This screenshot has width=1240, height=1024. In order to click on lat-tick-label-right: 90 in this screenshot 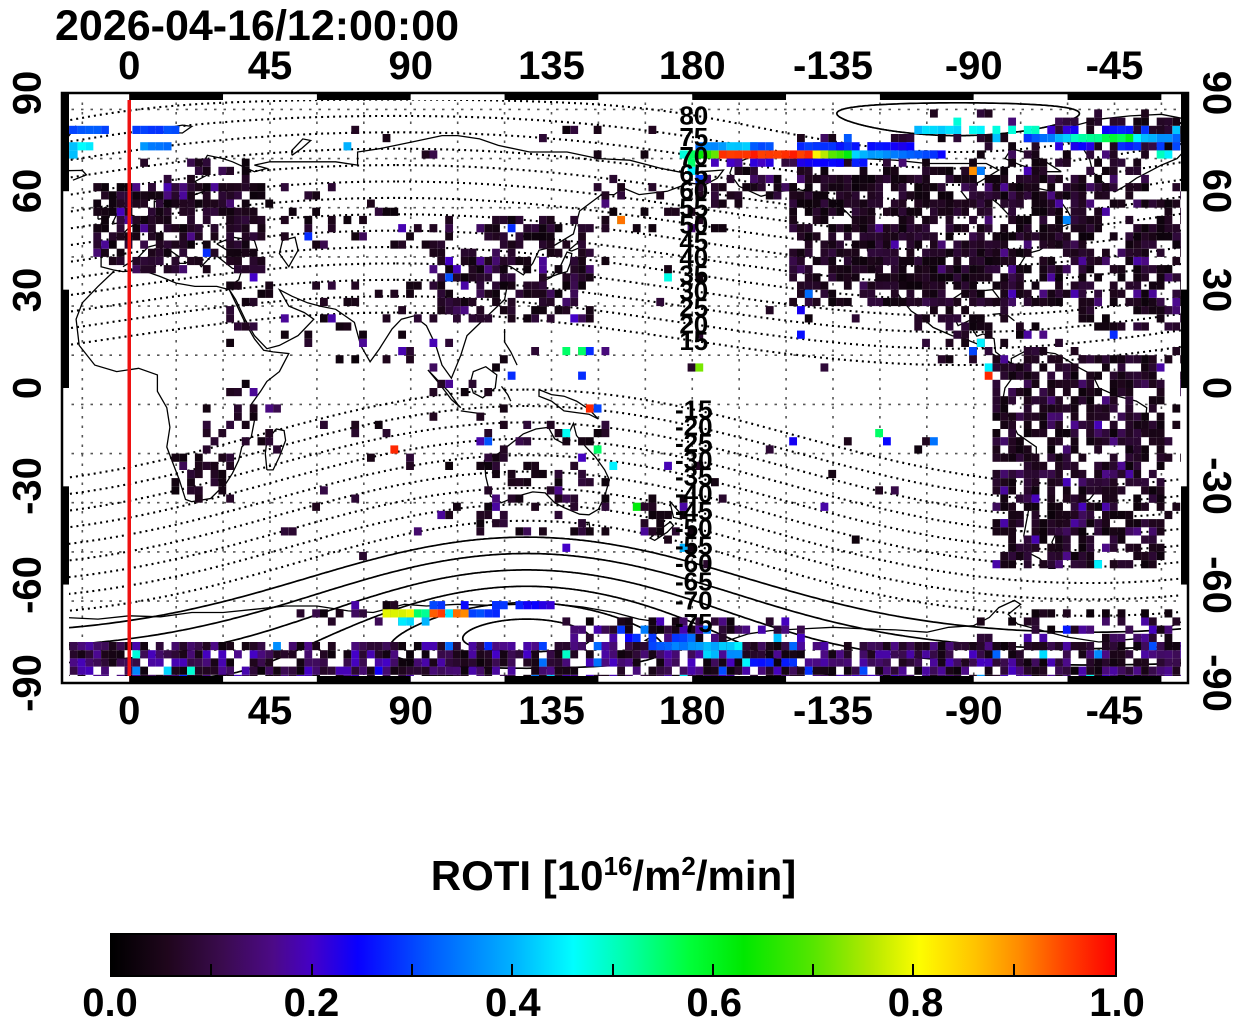, I will do `click(1216, 93)`.